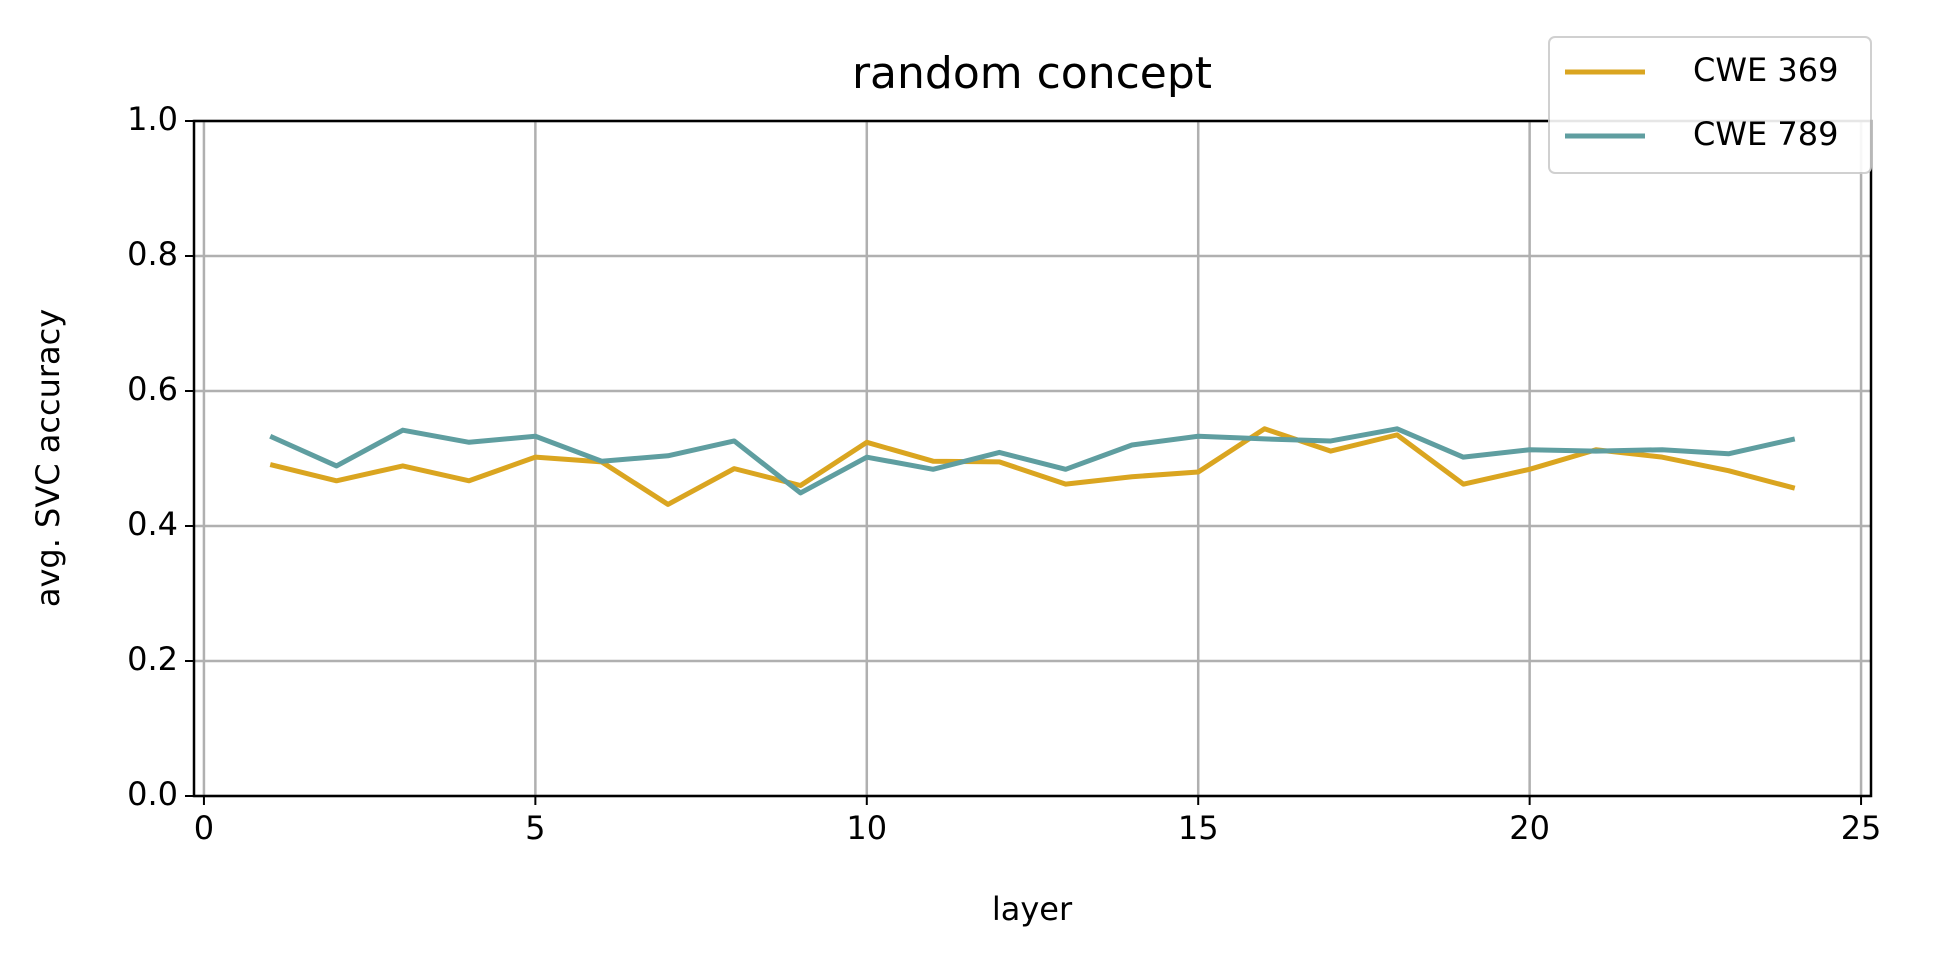 Image resolution: width=1939 pixels, height=957 pixels. What do you see at coordinates (48, 458) in the screenshot?
I see `y-axis-label: avg. SVC accuracy` at bounding box center [48, 458].